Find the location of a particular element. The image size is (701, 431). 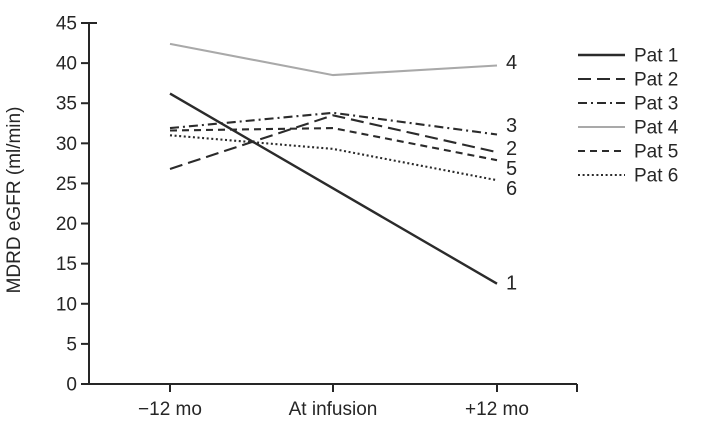

series-end-label-2: 2 is located at coordinates (511, 149).